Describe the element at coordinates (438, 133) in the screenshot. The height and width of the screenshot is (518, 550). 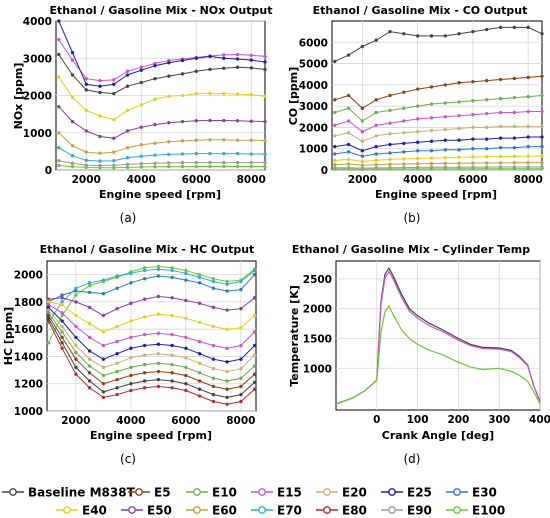
I see `series-line-e20` at that location.